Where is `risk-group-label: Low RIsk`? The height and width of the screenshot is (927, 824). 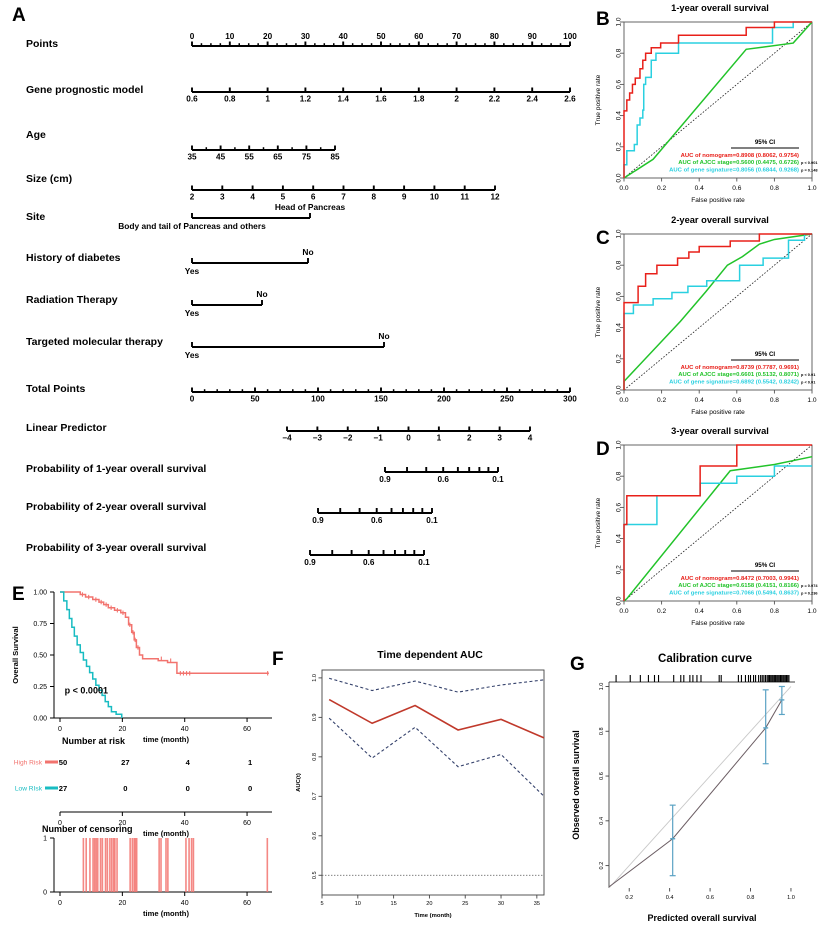
risk-group-label: Low RIsk is located at coordinates (29, 789).